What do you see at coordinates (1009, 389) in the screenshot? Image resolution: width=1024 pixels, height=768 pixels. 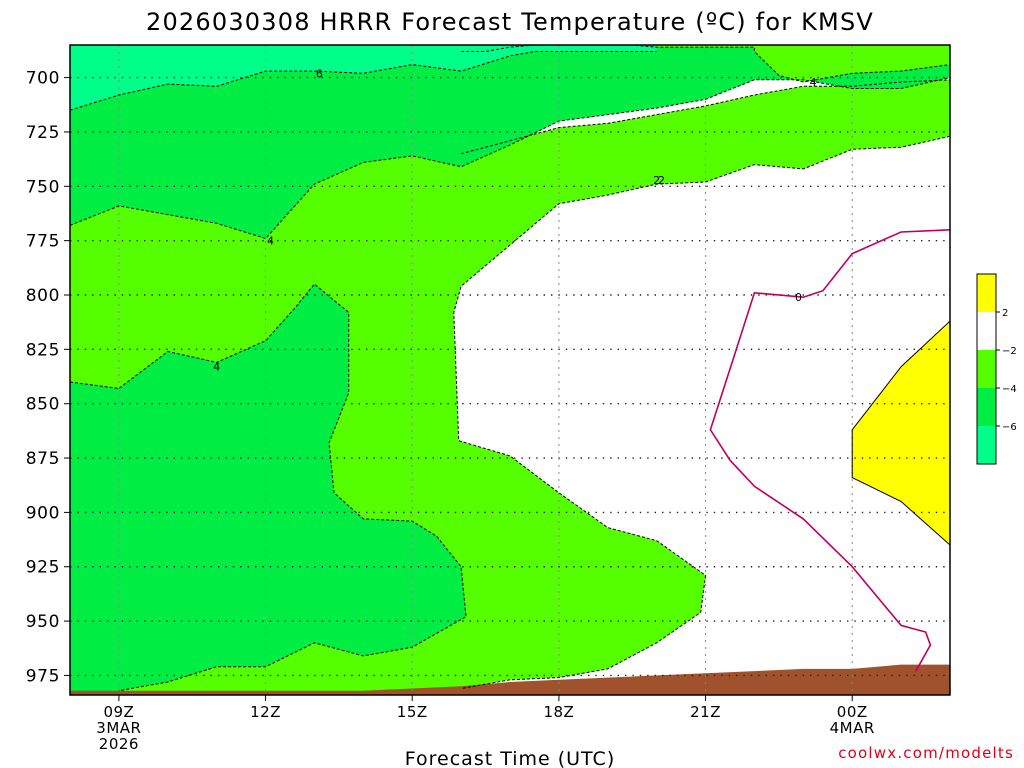 I see `colorbar-label: −4` at bounding box center [1009, 389].